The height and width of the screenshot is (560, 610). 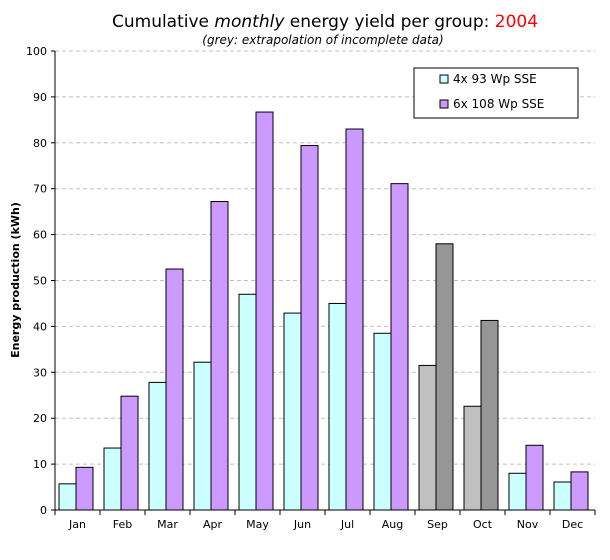 What do you see at coordinates (517, 491) in the screenshot?
I see `bar-series-1-nov` at bounding box center [517, 491].